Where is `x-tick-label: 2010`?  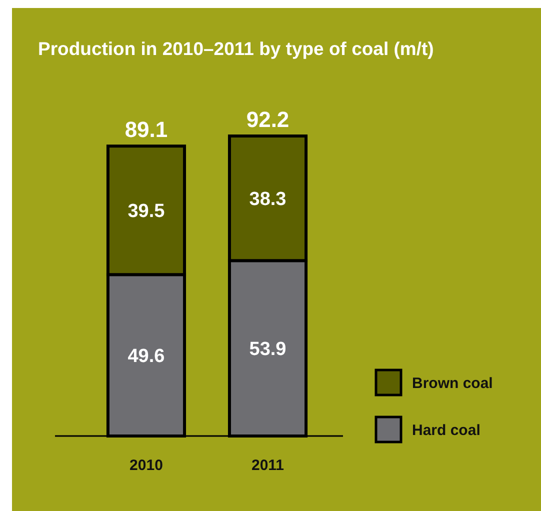
x-tick-label: 2010 is located at coordinates (146, 465).